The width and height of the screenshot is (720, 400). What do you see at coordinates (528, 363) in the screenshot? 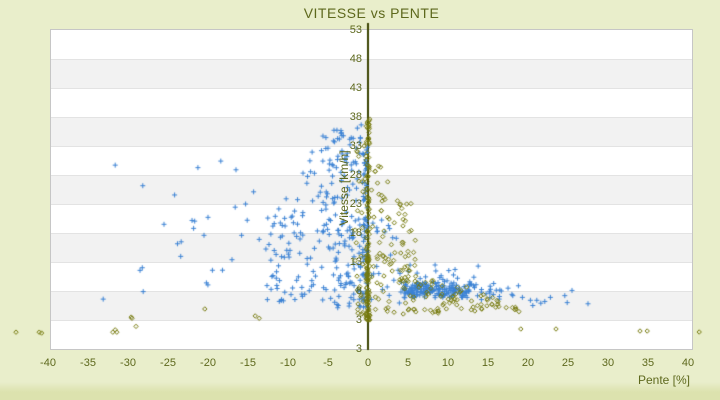
I see `x-tick-label: 20` at bounding box center [528, 363].